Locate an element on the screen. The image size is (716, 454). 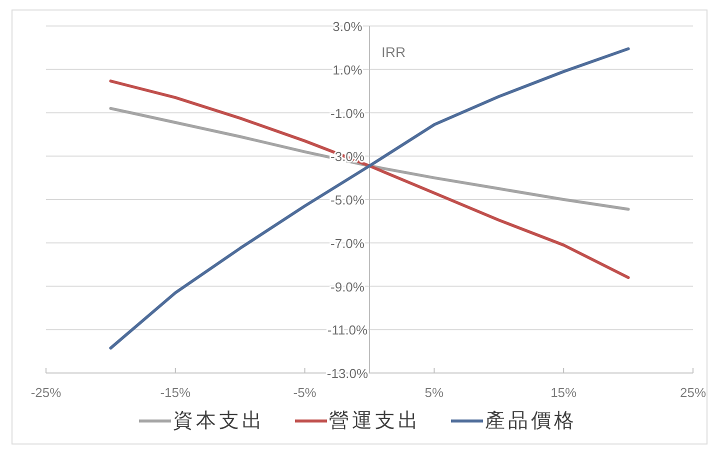
legend-label: 資本支出 is located at coordinates (219, 421).